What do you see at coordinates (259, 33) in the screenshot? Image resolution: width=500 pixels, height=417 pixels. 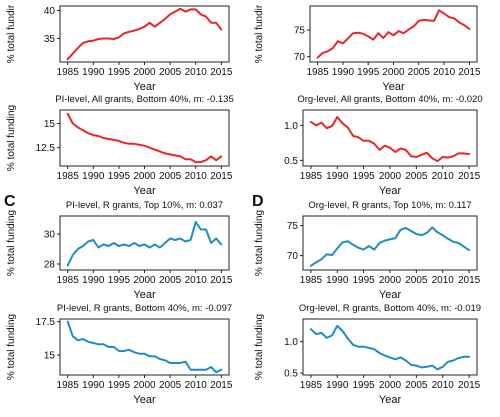 I see `y-axis-label: % total fundir` at bounding box center [259, 33].